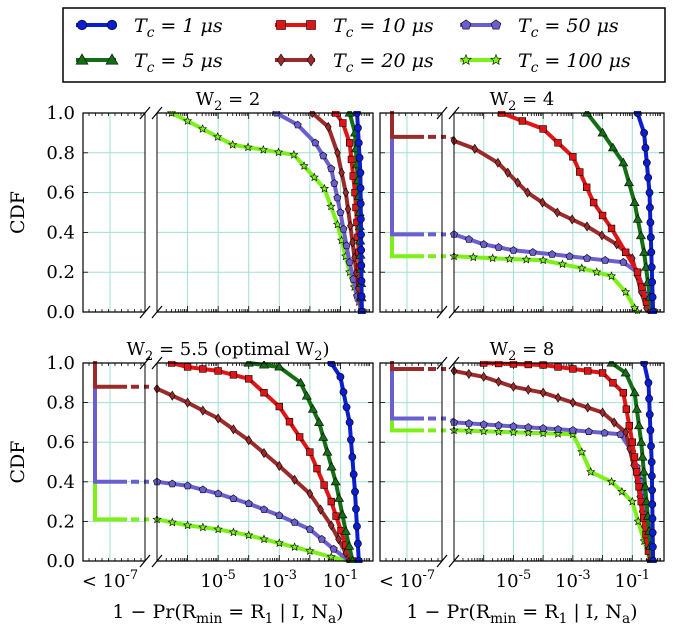 The width and height of the screenshot is (675, 633). Describe the element at coordinates (60, 272) in the screenshot. I see `y-tick-label: 0.2` at that location.